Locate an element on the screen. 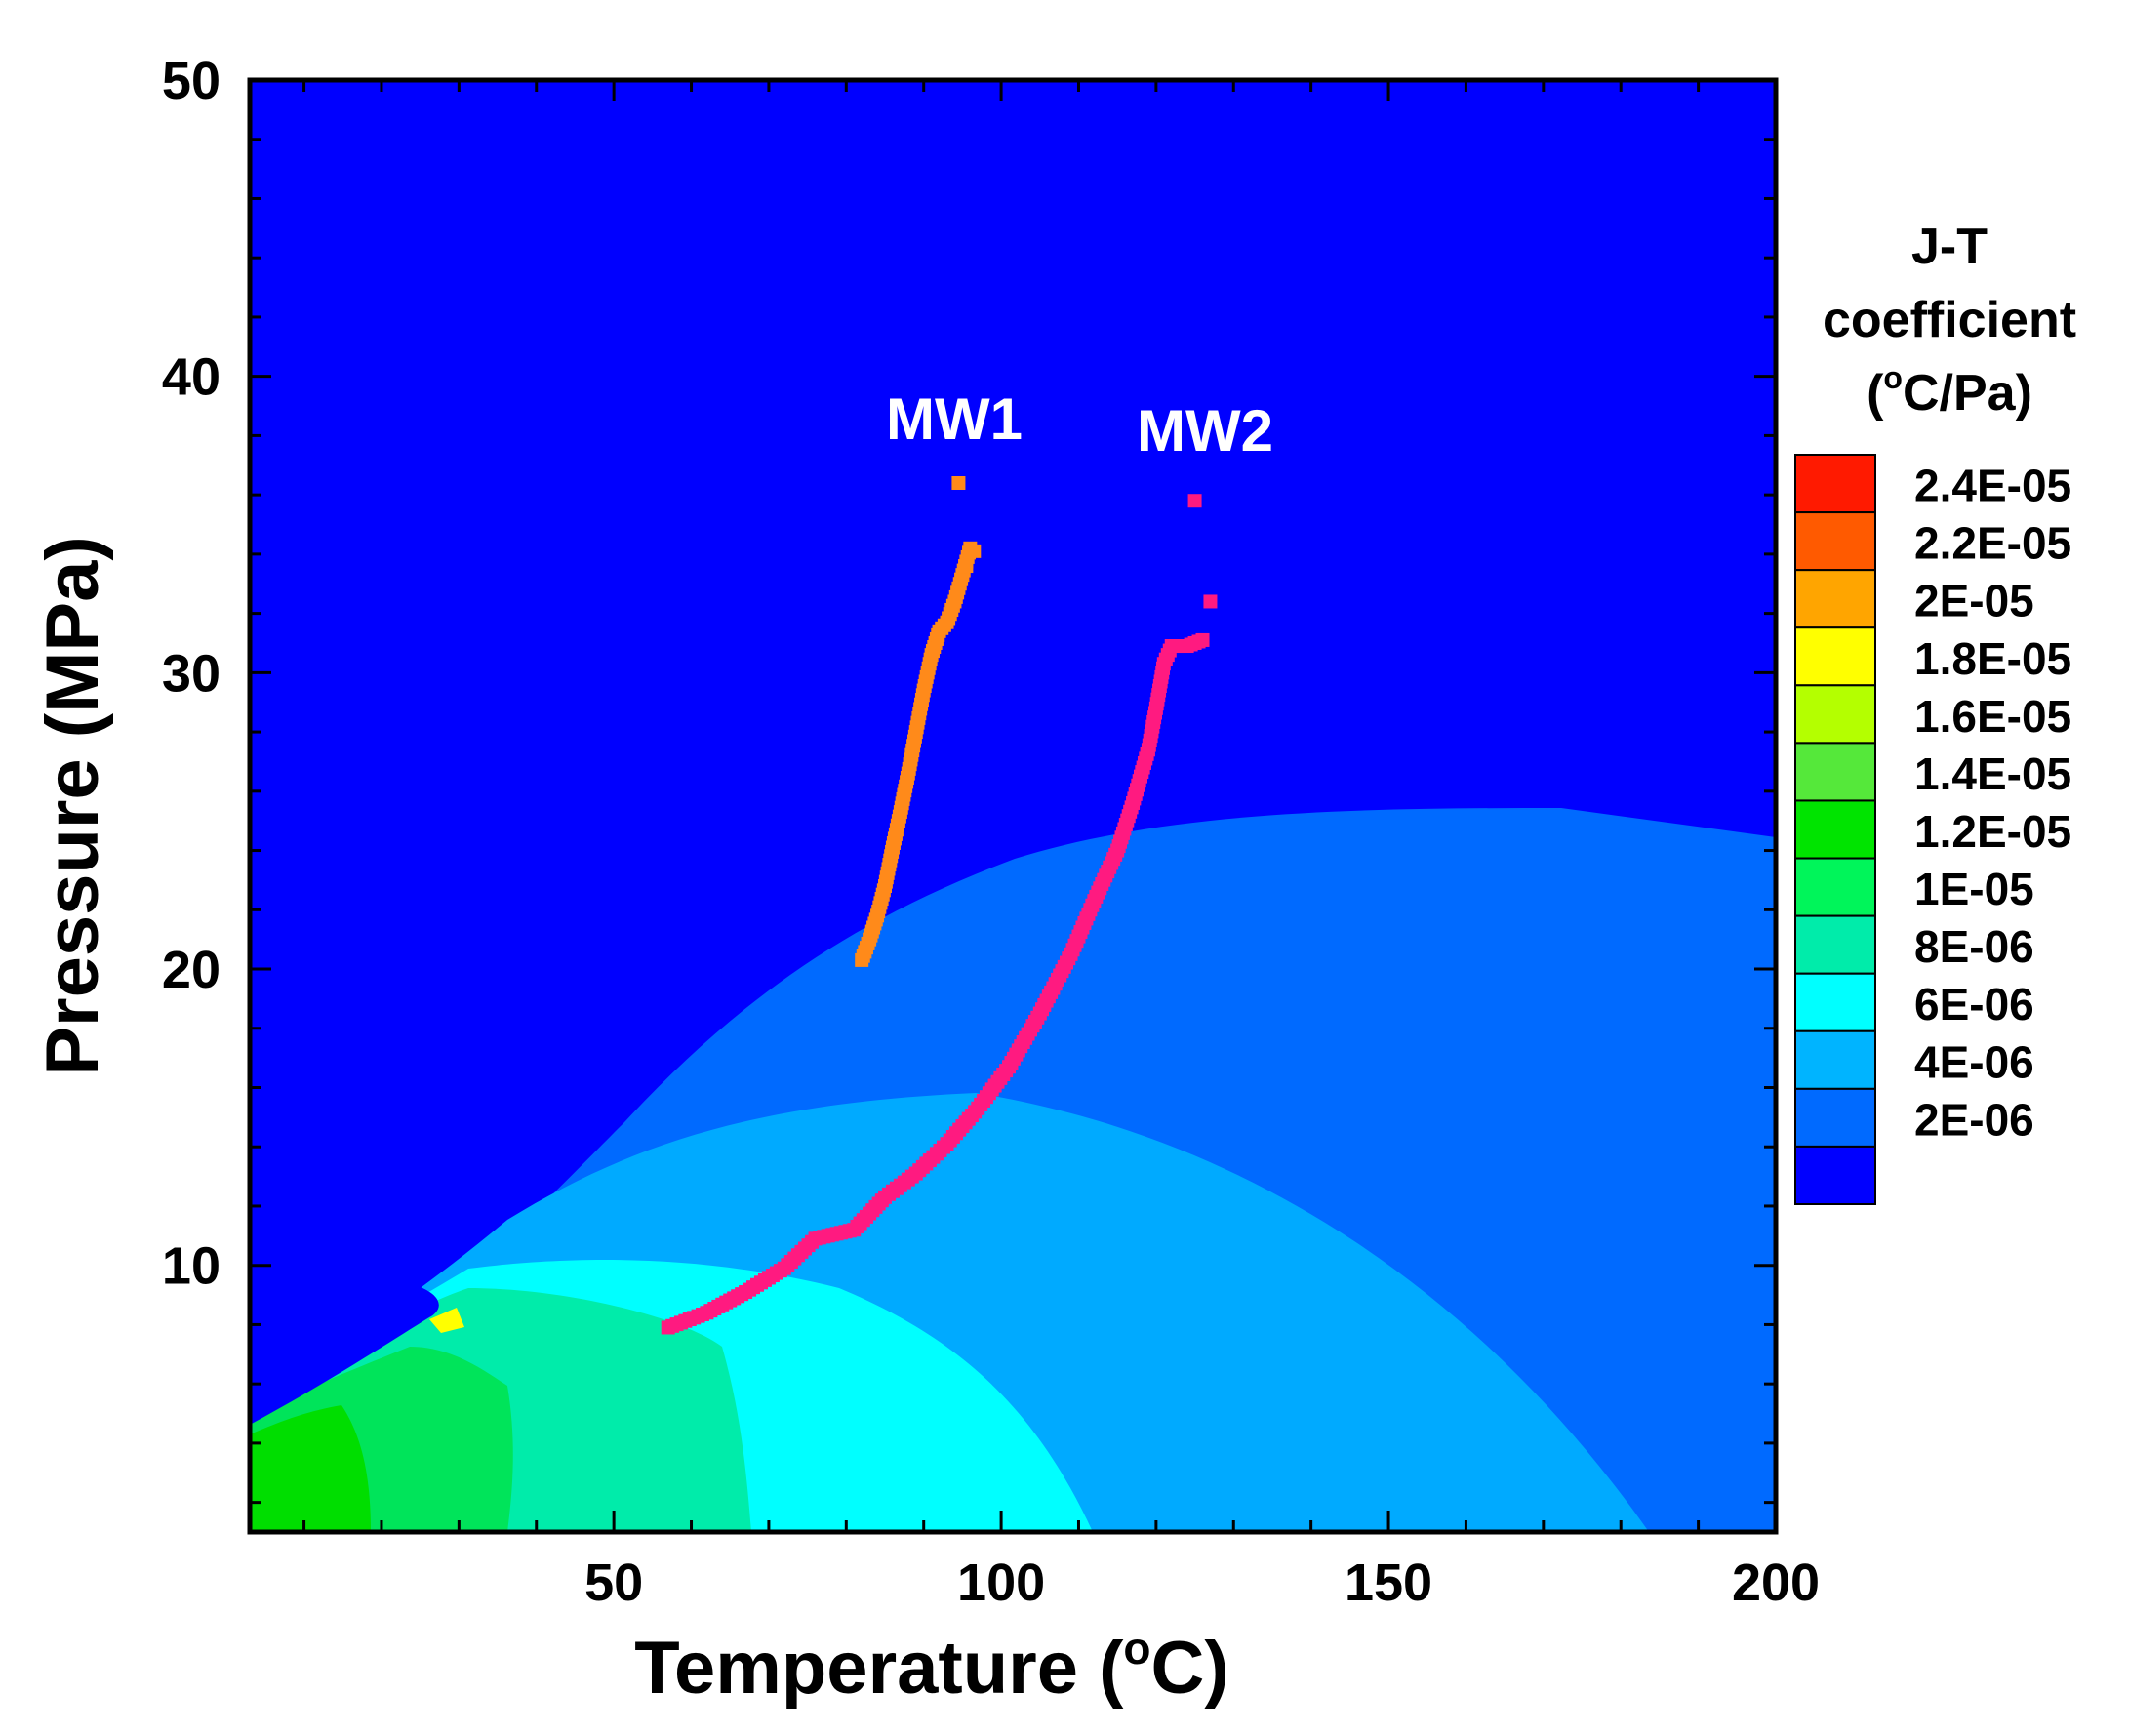 The image size is (2129, 1736). y-tick-label-40: 40 is located at coordinates (191, 377).